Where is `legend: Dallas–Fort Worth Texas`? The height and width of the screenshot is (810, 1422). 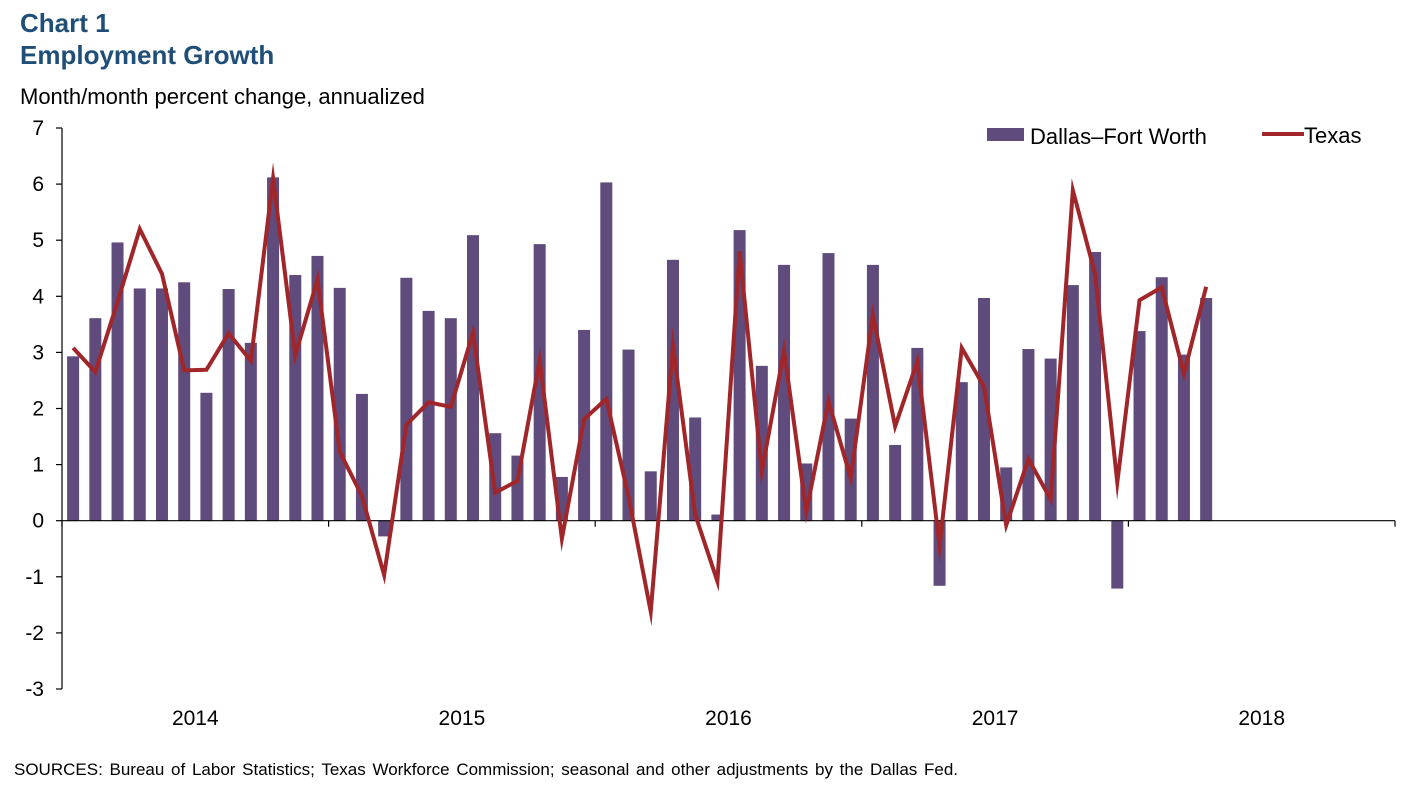 legend: Dallas–Fort Worth Texas is located at coordinates (1174, 136).